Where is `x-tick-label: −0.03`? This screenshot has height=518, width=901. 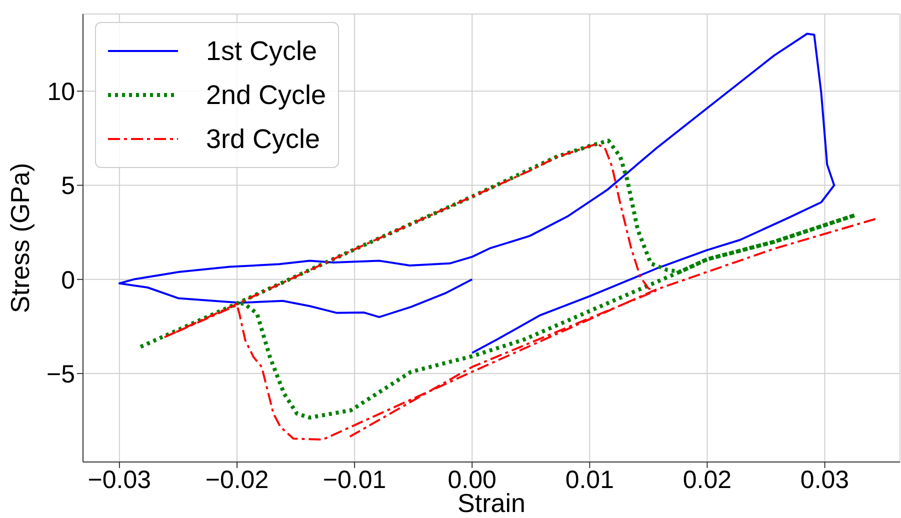
x-tick-label: −0.03 is located at coordinates (120, 480).